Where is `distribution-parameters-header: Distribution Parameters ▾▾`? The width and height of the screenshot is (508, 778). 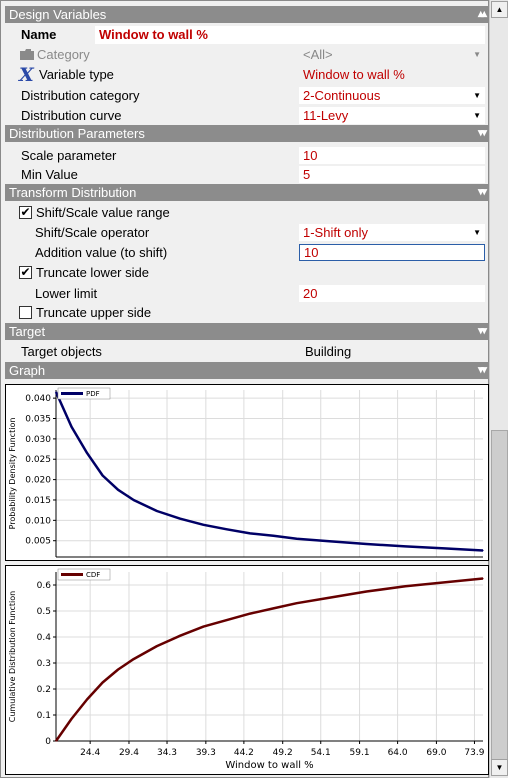
distribution-parameters-header: Distribution Parameters ▾▾ is located at coordinates (247, 133).